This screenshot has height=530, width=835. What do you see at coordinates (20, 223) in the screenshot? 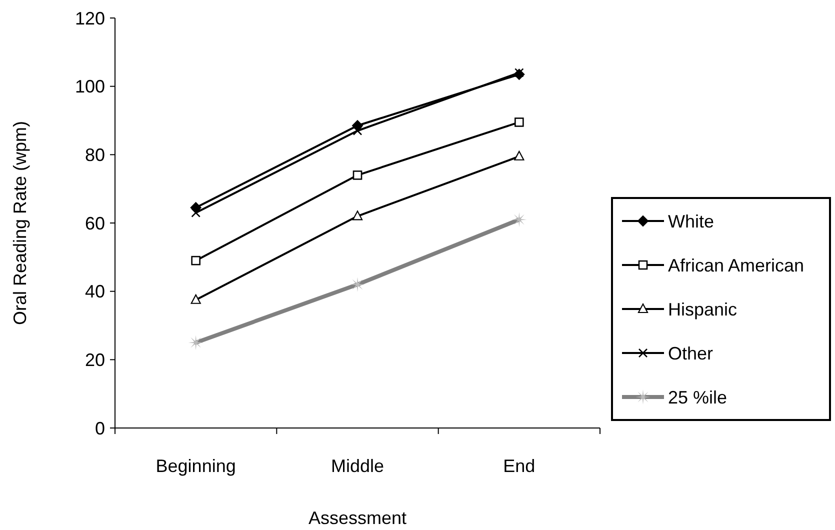
I see `y-axis-title: Oral Reading Rate (wpm)` at bounding box center [20, 223].